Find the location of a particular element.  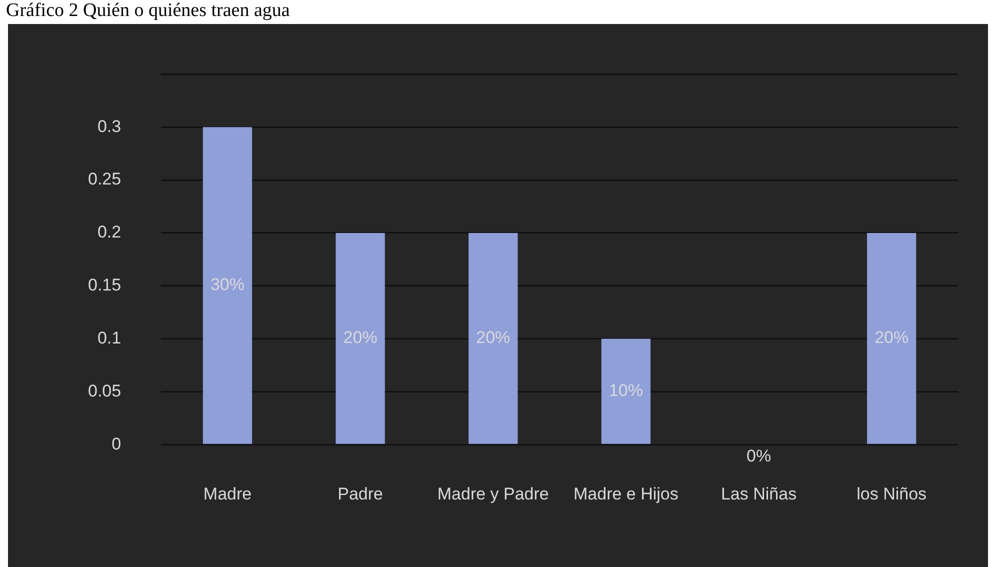

y-tick-label: 0.05 is located at coordinates (105, 390).